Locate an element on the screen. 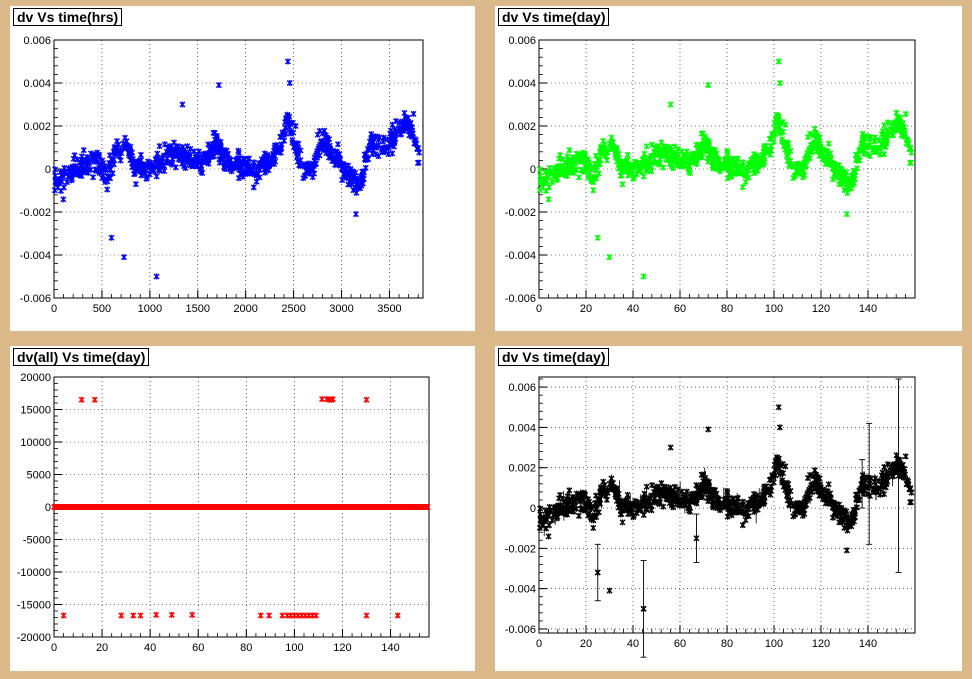 The width and height of the screenshot is (972, 679). x-tick-label: 60 is located at coordinates (198, 648).